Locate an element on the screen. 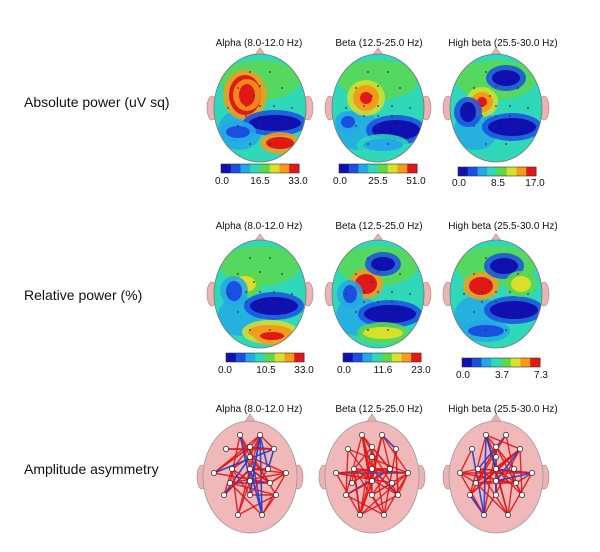 This screenshot has height=552, width=600. tick-label: 51.0 is located at coordinates (416, 181).